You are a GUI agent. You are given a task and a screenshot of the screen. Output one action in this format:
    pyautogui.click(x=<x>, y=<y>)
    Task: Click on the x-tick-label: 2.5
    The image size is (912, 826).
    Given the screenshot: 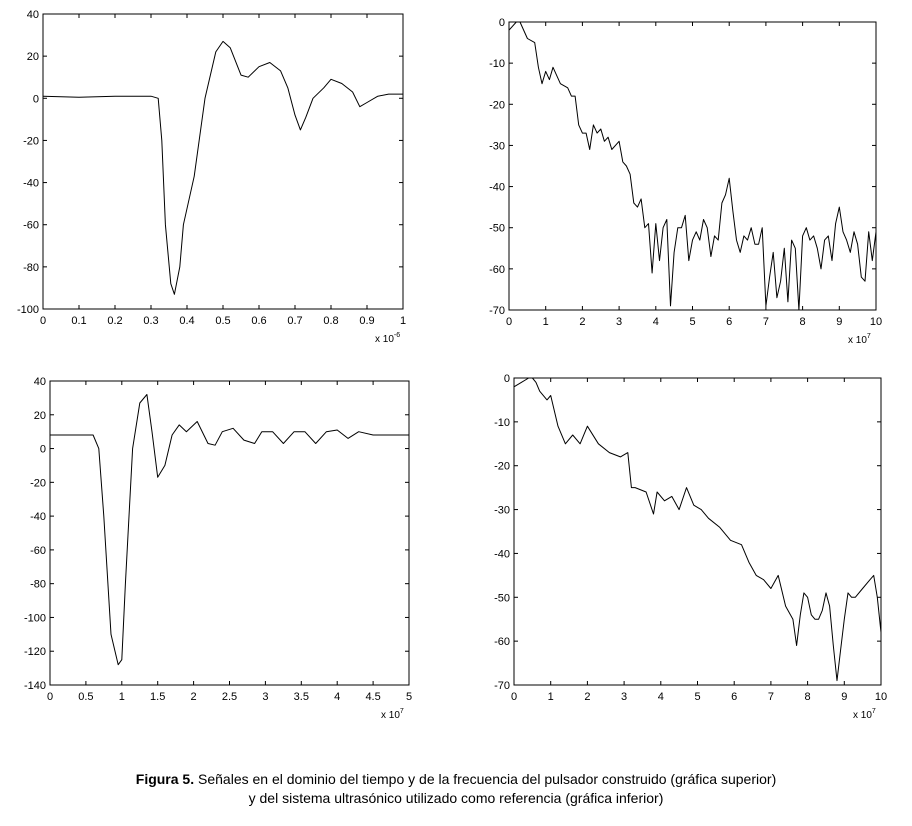 What is the action you would take?
    pyautogui.click(x=229, y=697)
    